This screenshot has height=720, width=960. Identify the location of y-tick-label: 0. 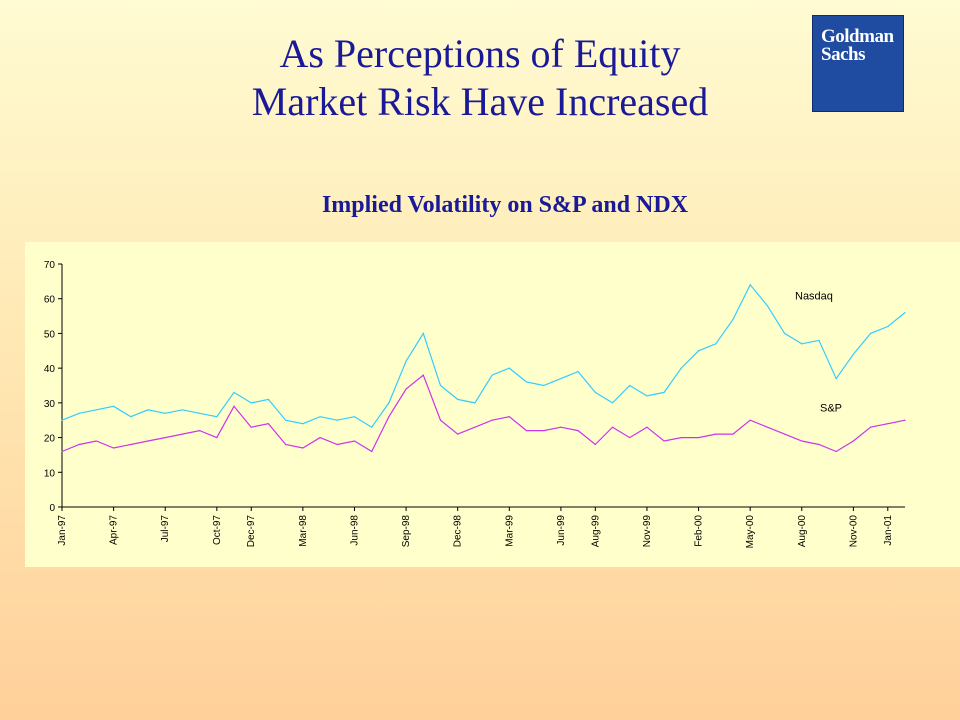
(52, 508).